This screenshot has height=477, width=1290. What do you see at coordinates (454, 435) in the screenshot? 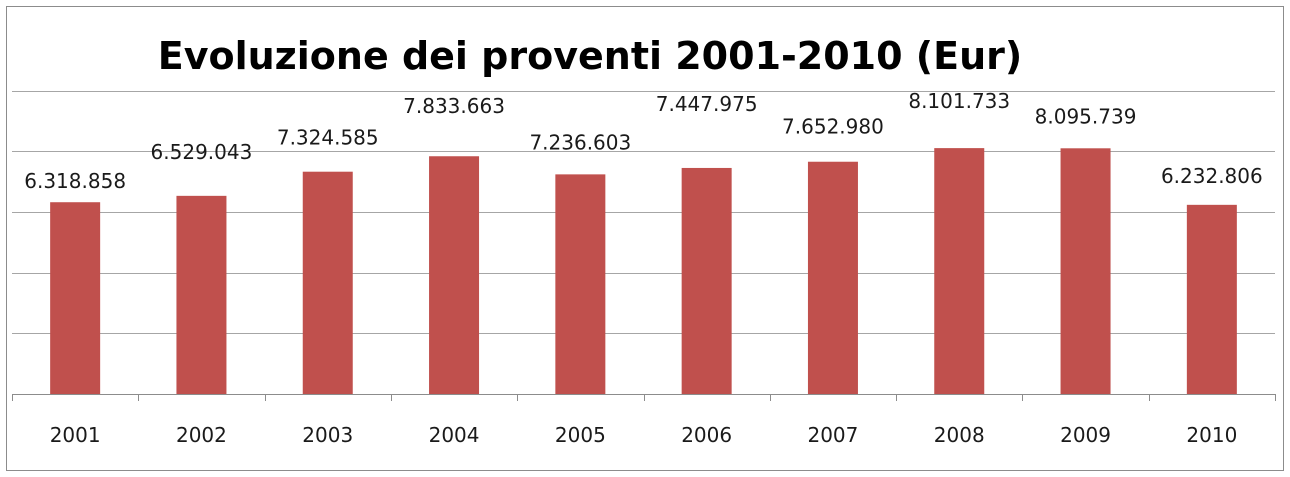
I see `x-tick-label: 2004` at bounding box center [454, 435].